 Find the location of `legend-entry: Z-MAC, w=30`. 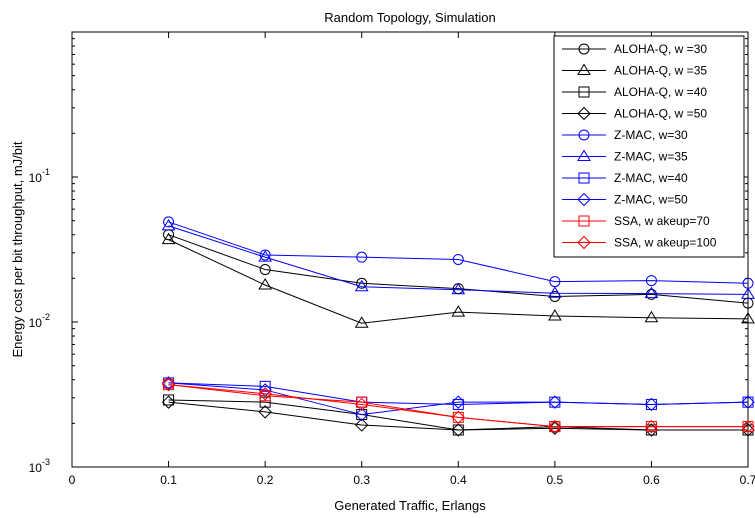

legend-entry: Z-MAC, w=30 is located at coordinates (625, 135).